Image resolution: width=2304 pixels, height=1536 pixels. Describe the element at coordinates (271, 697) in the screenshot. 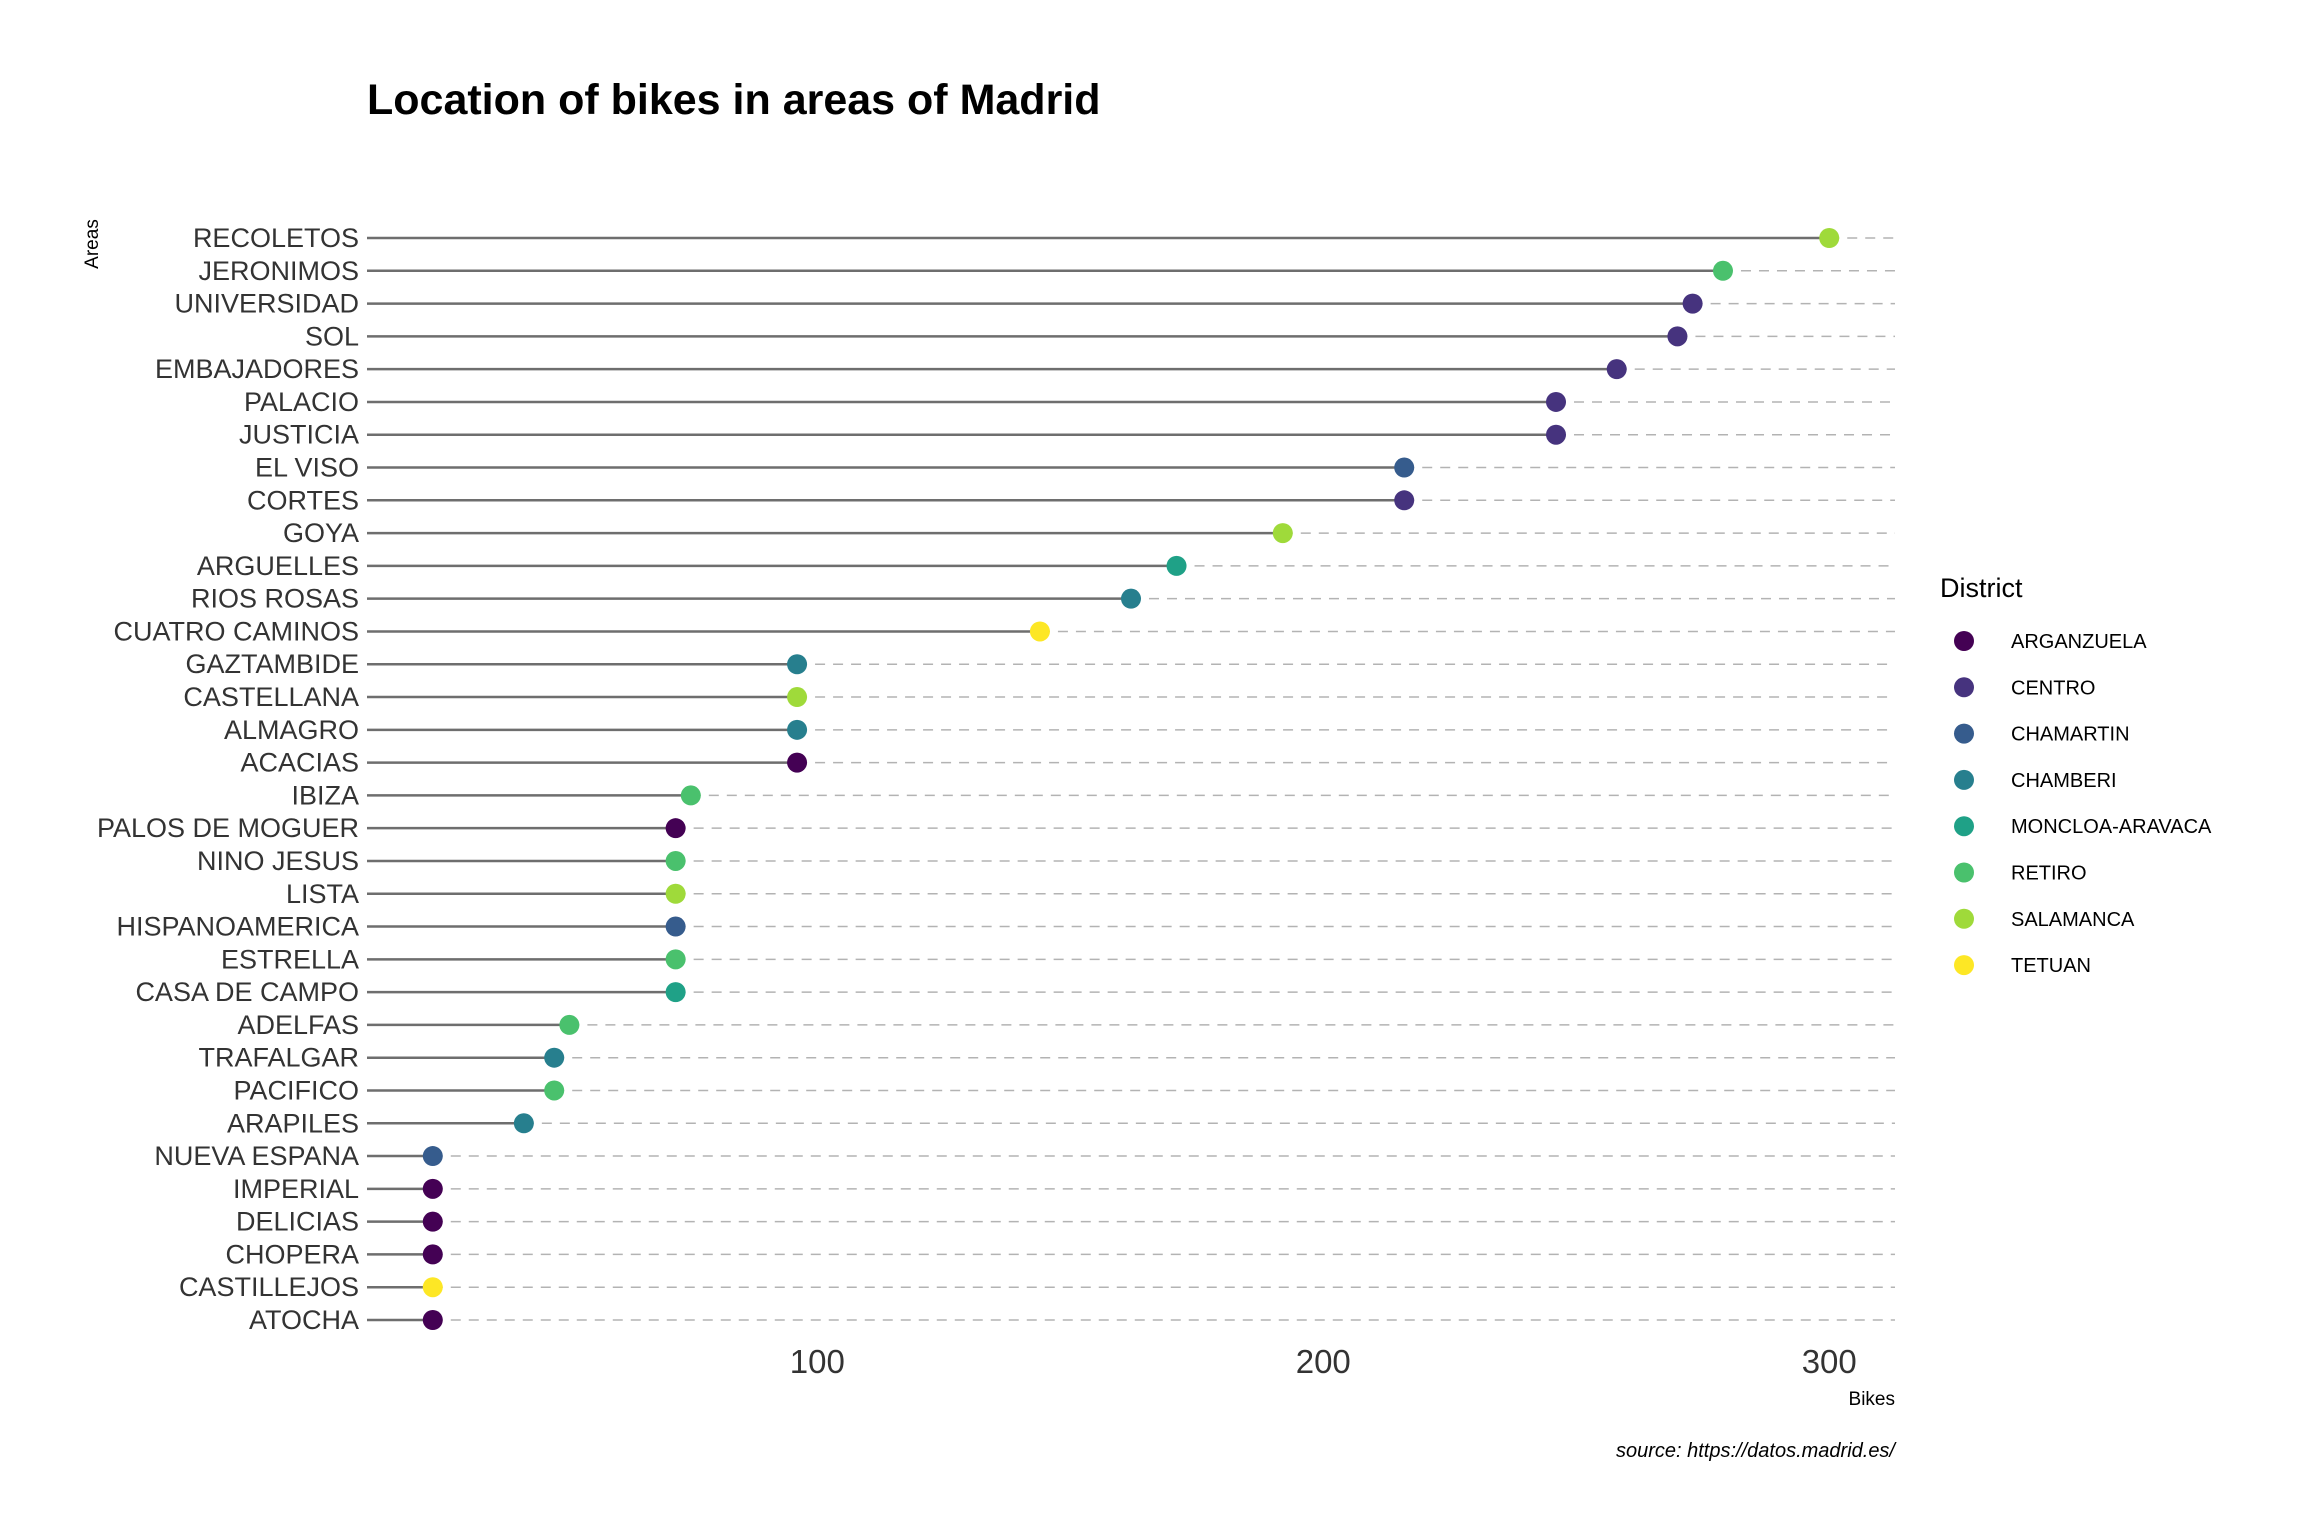

I see `y-tick-label: CASTELLANA` at that location.